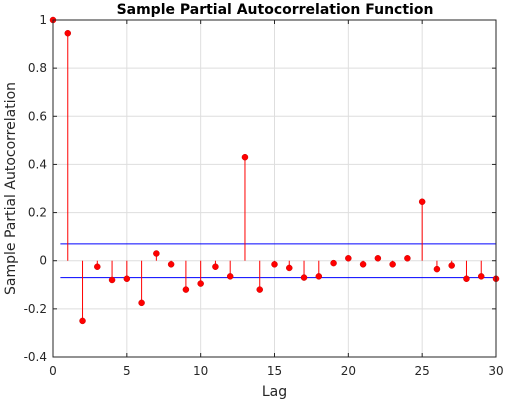  Describe the element at coordinates (275, 10) in the screenshot. I see `chart-title: Sample Partial Autocorrelation Function` at that location.